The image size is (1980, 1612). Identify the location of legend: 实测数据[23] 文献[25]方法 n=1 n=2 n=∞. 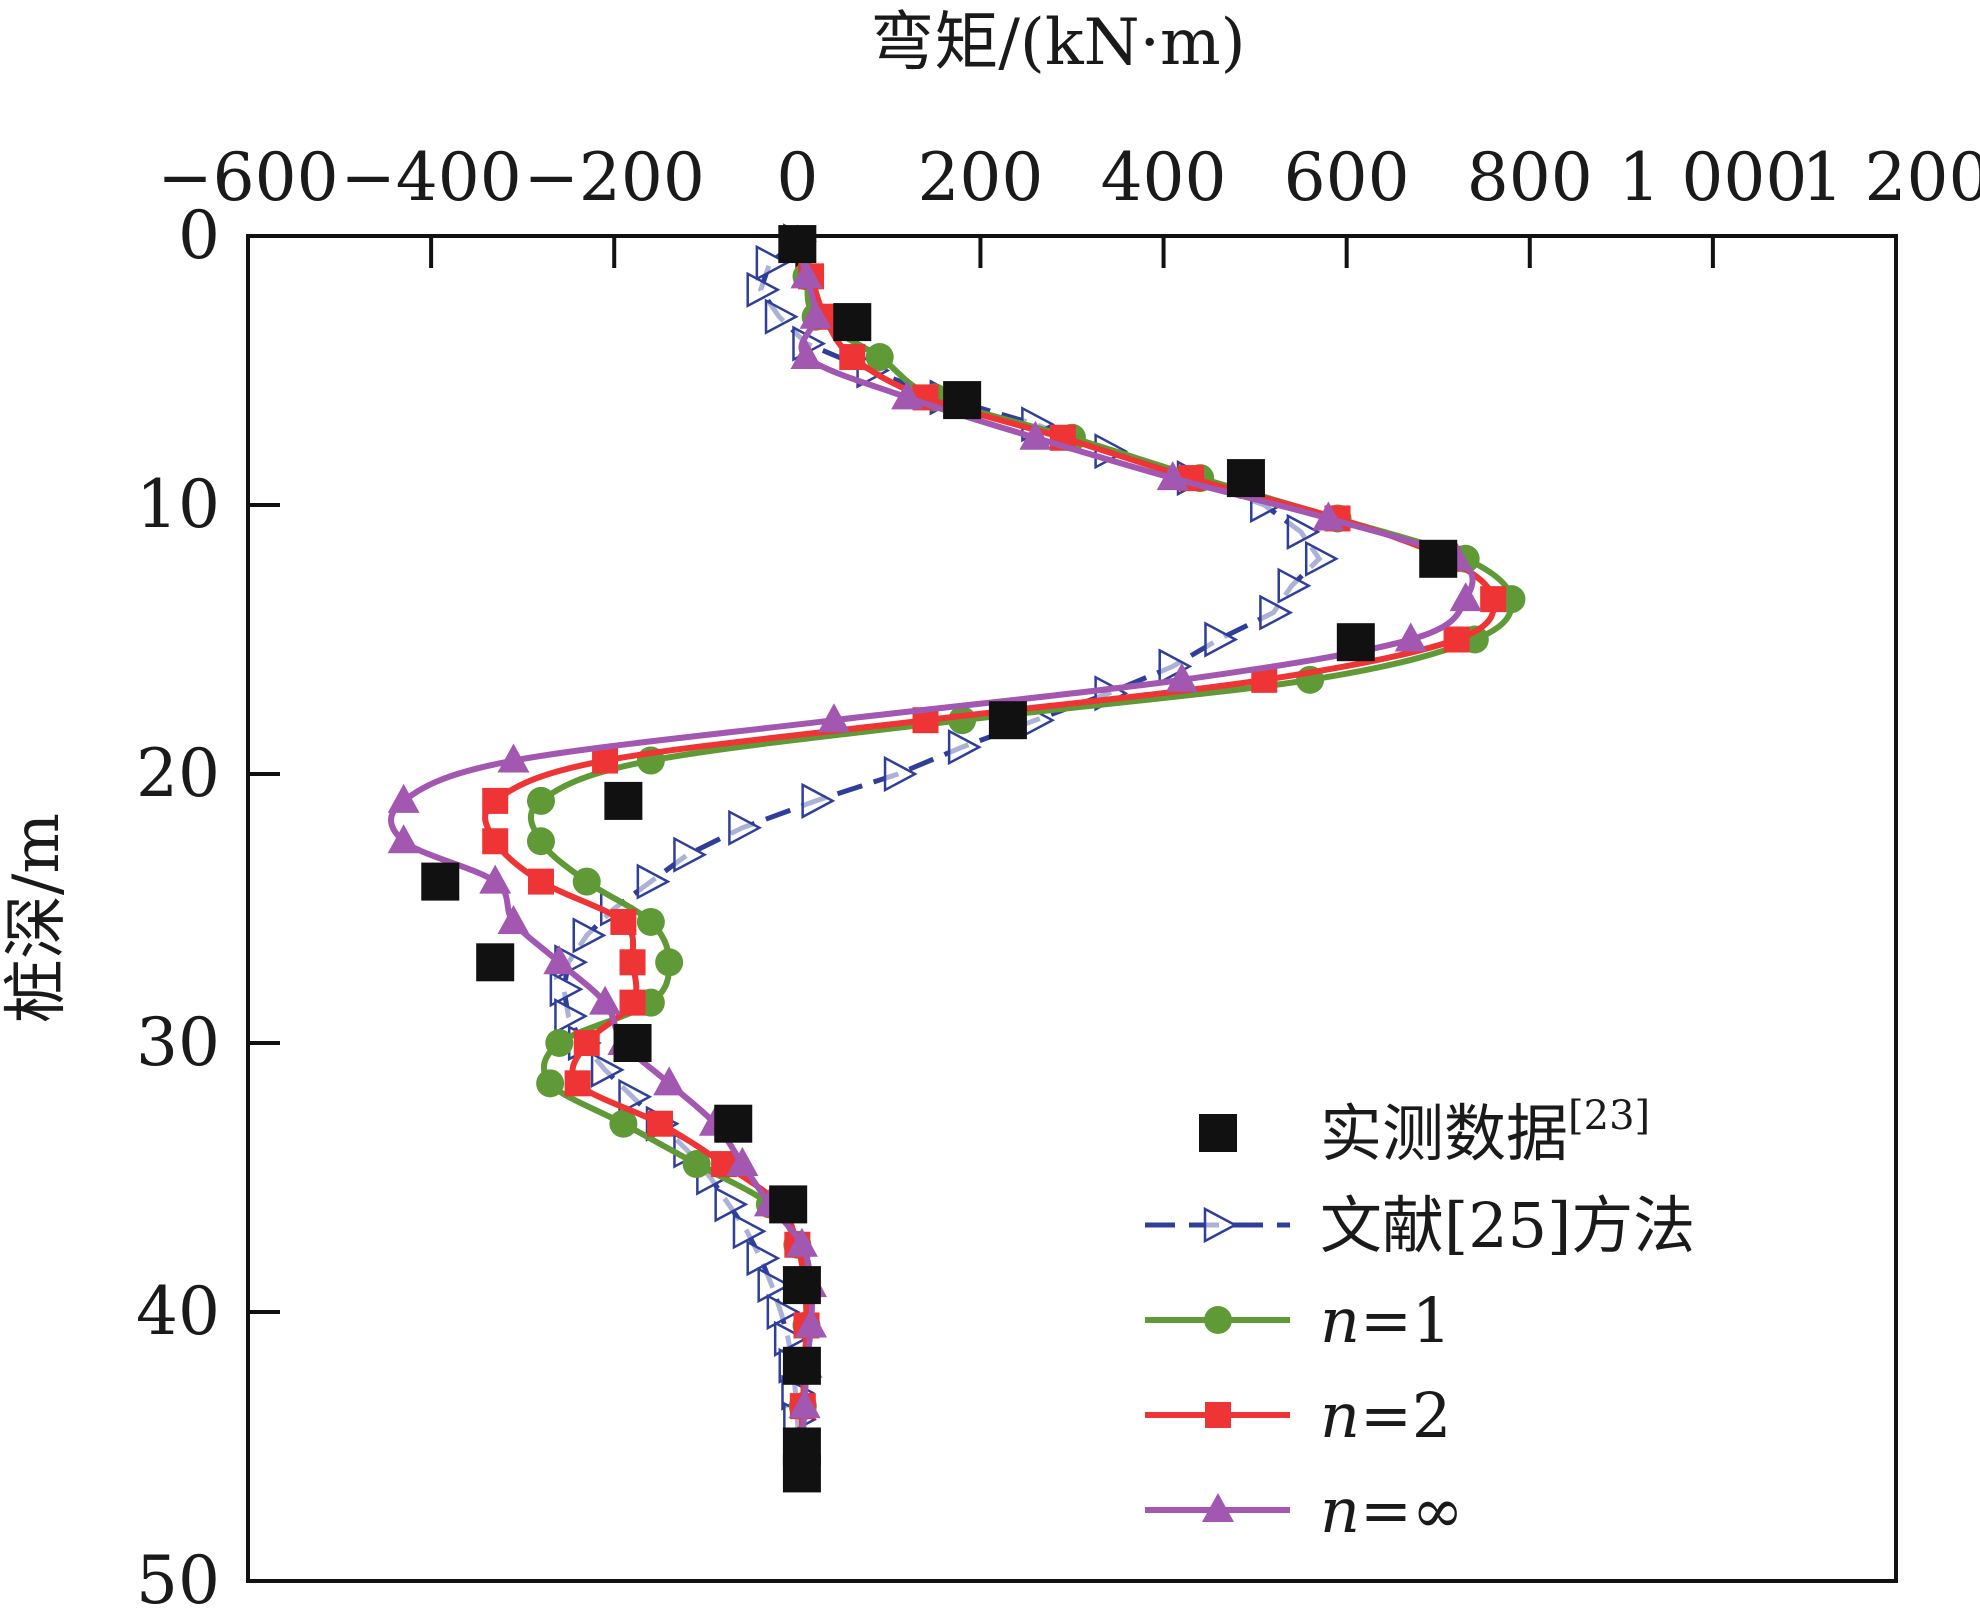
(1420, 1320).